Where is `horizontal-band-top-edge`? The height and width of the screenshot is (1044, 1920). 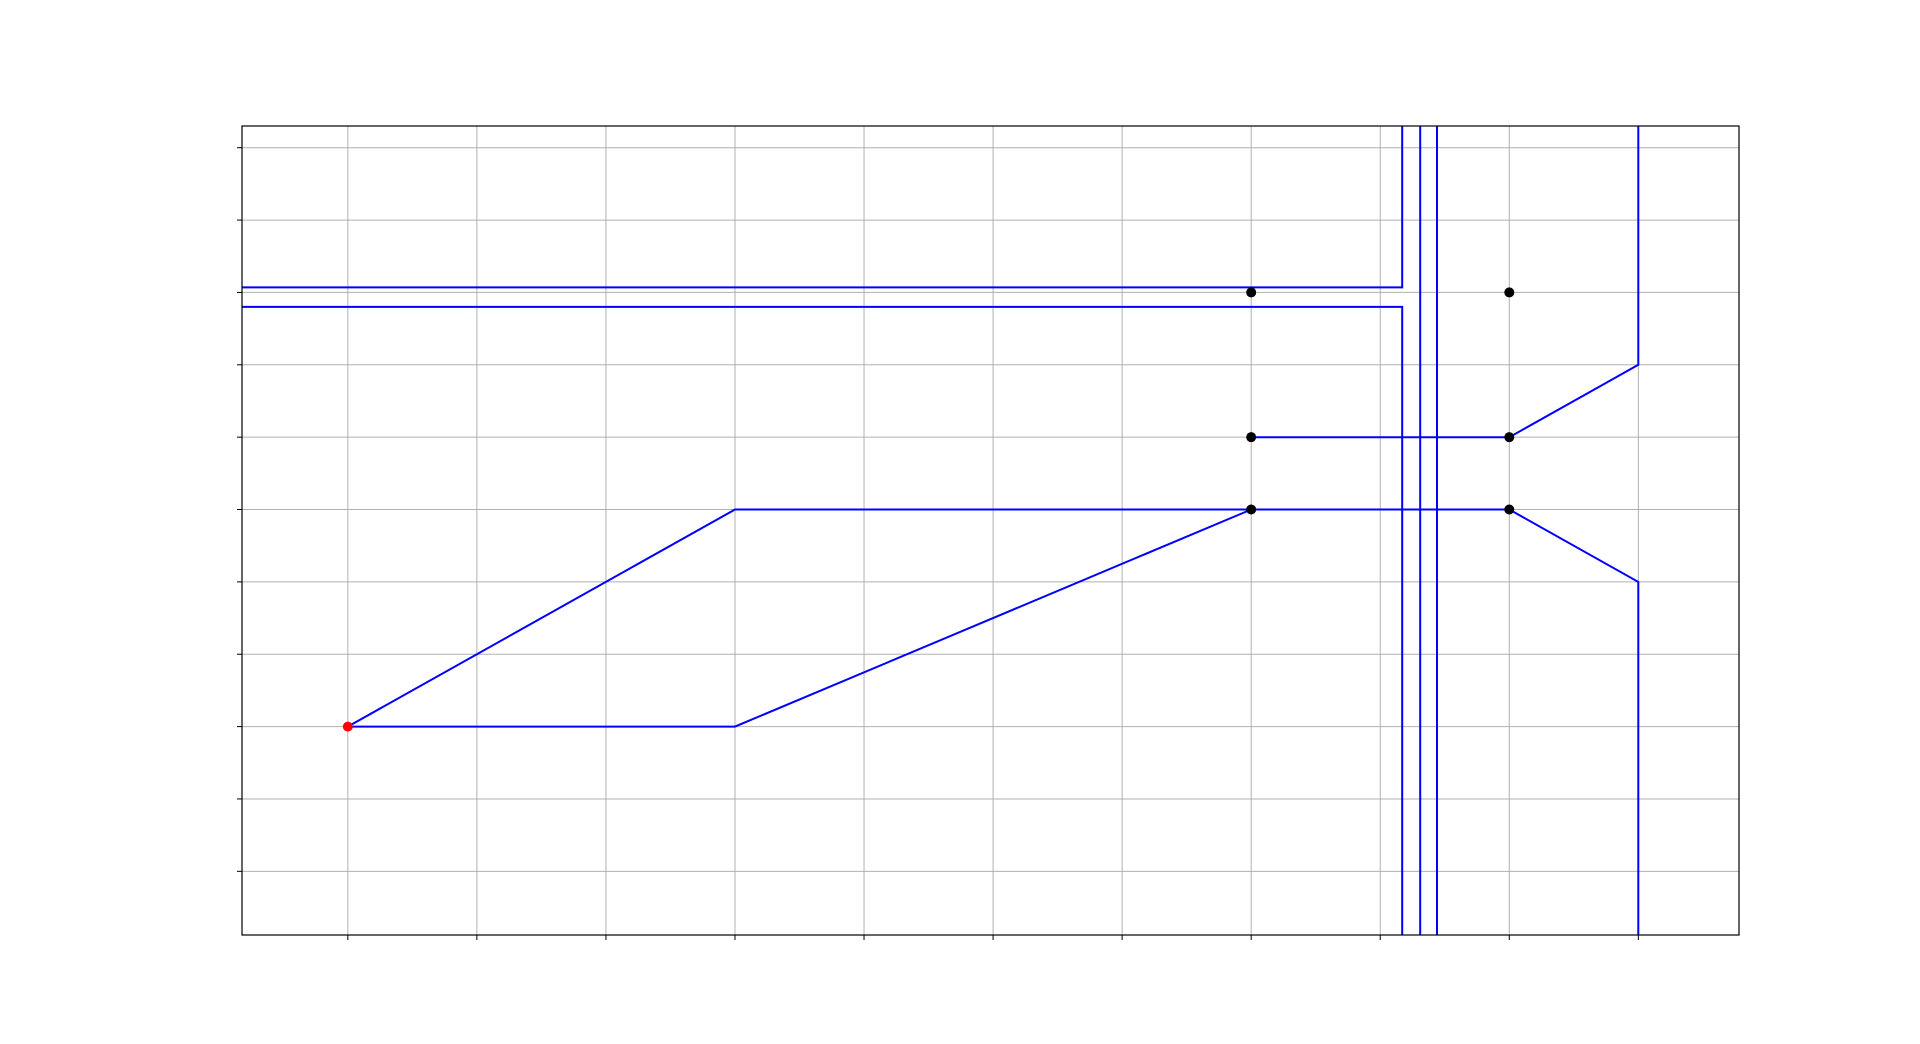
horizontal-band-top-edge is located at coordinates (823, 207).